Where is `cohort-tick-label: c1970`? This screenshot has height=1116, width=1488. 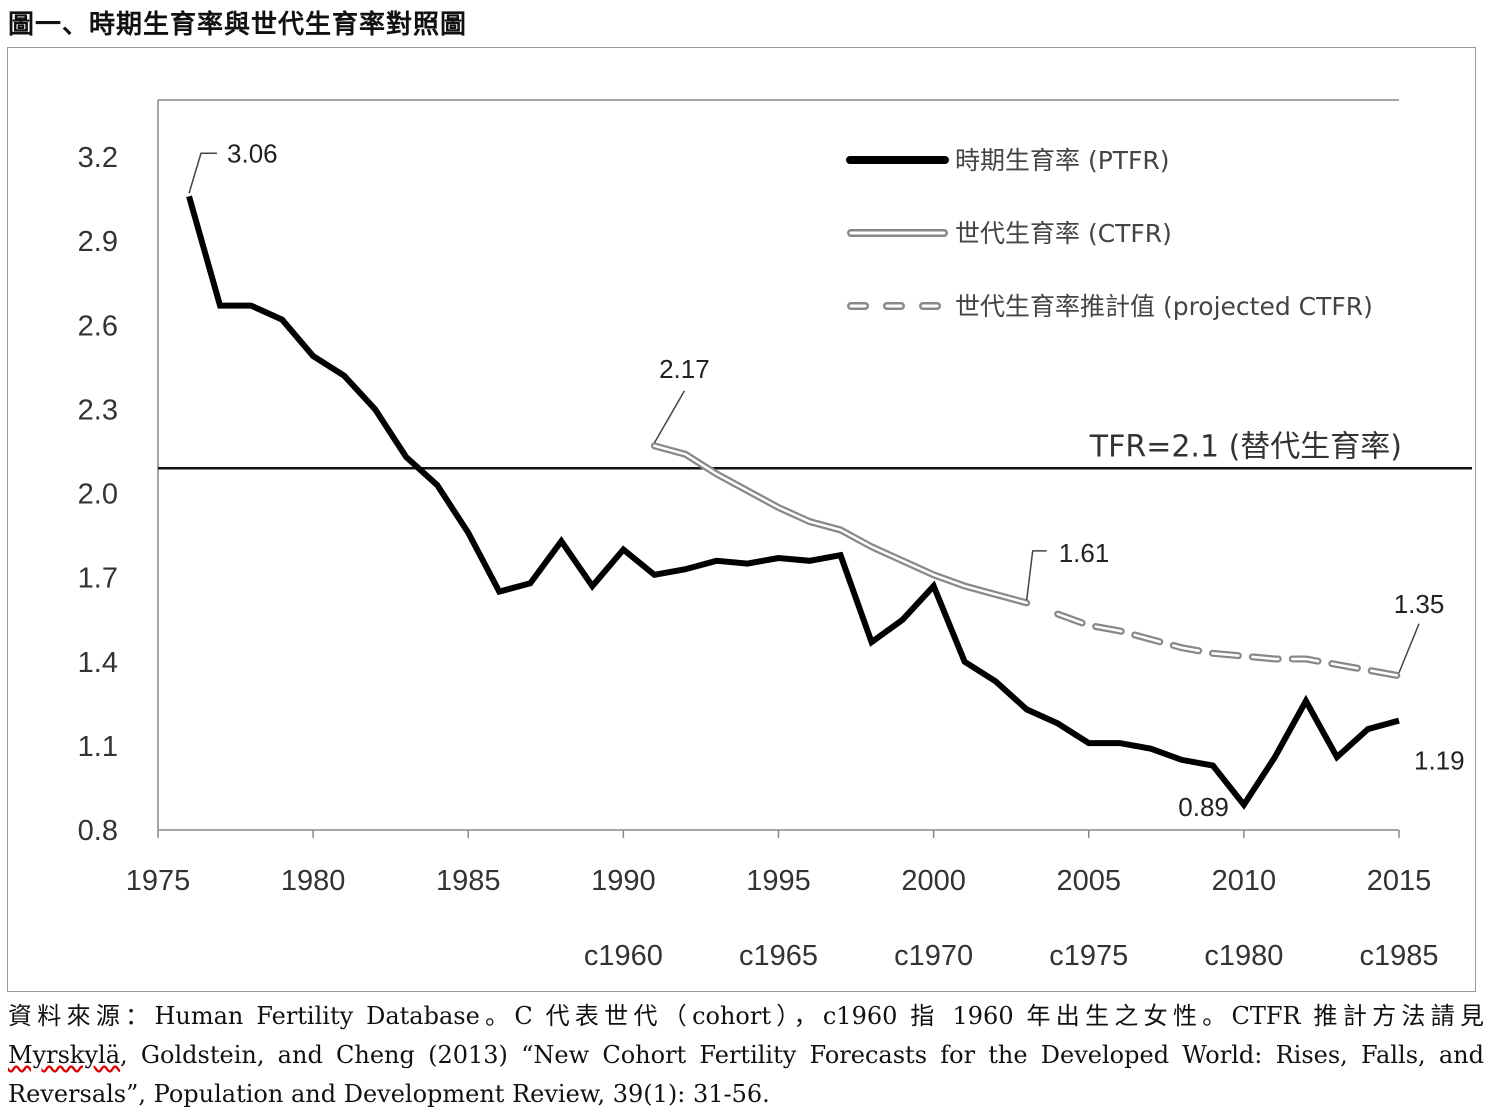
cohort-tick-label: c1970 is located at coordinates (933, 956).